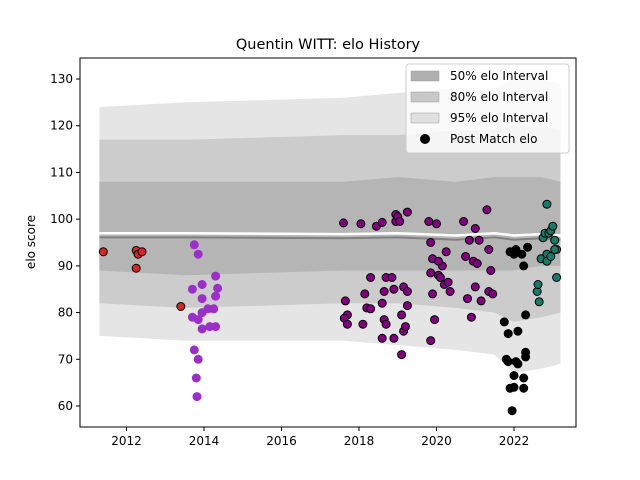  Describe the element at coordinates (281, 441) in the screenshot. I see `x-tick-label: 2016` at that location.